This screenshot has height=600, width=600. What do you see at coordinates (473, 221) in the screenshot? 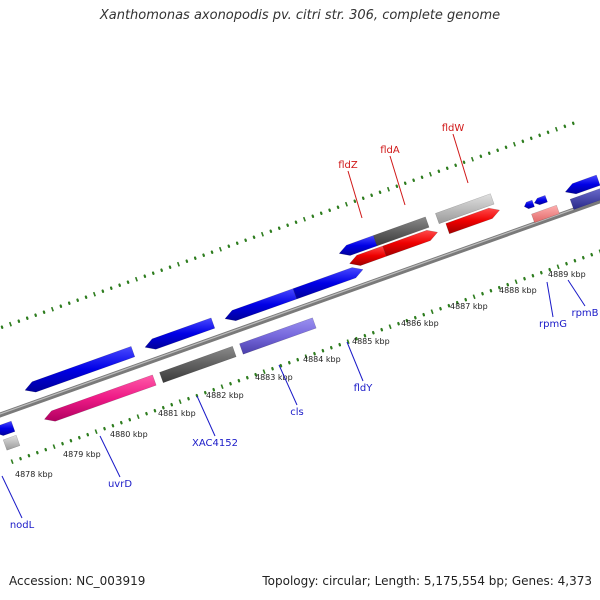
I see `gene-fldW-forward` at bounding box center [473, 221].